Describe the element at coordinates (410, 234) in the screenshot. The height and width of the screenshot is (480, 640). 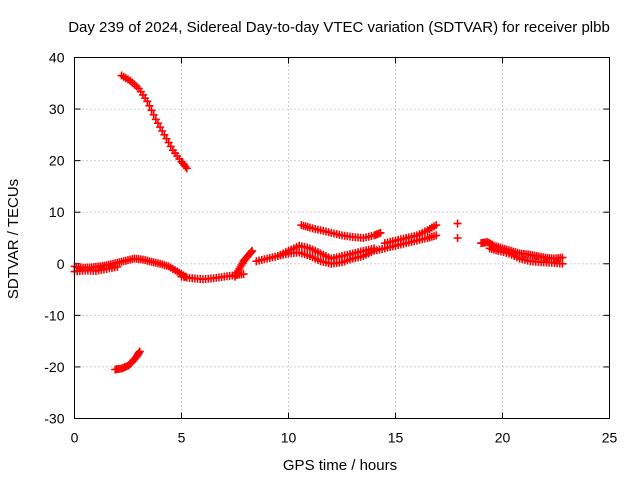
I see `series-arc-late-rise` at that location.